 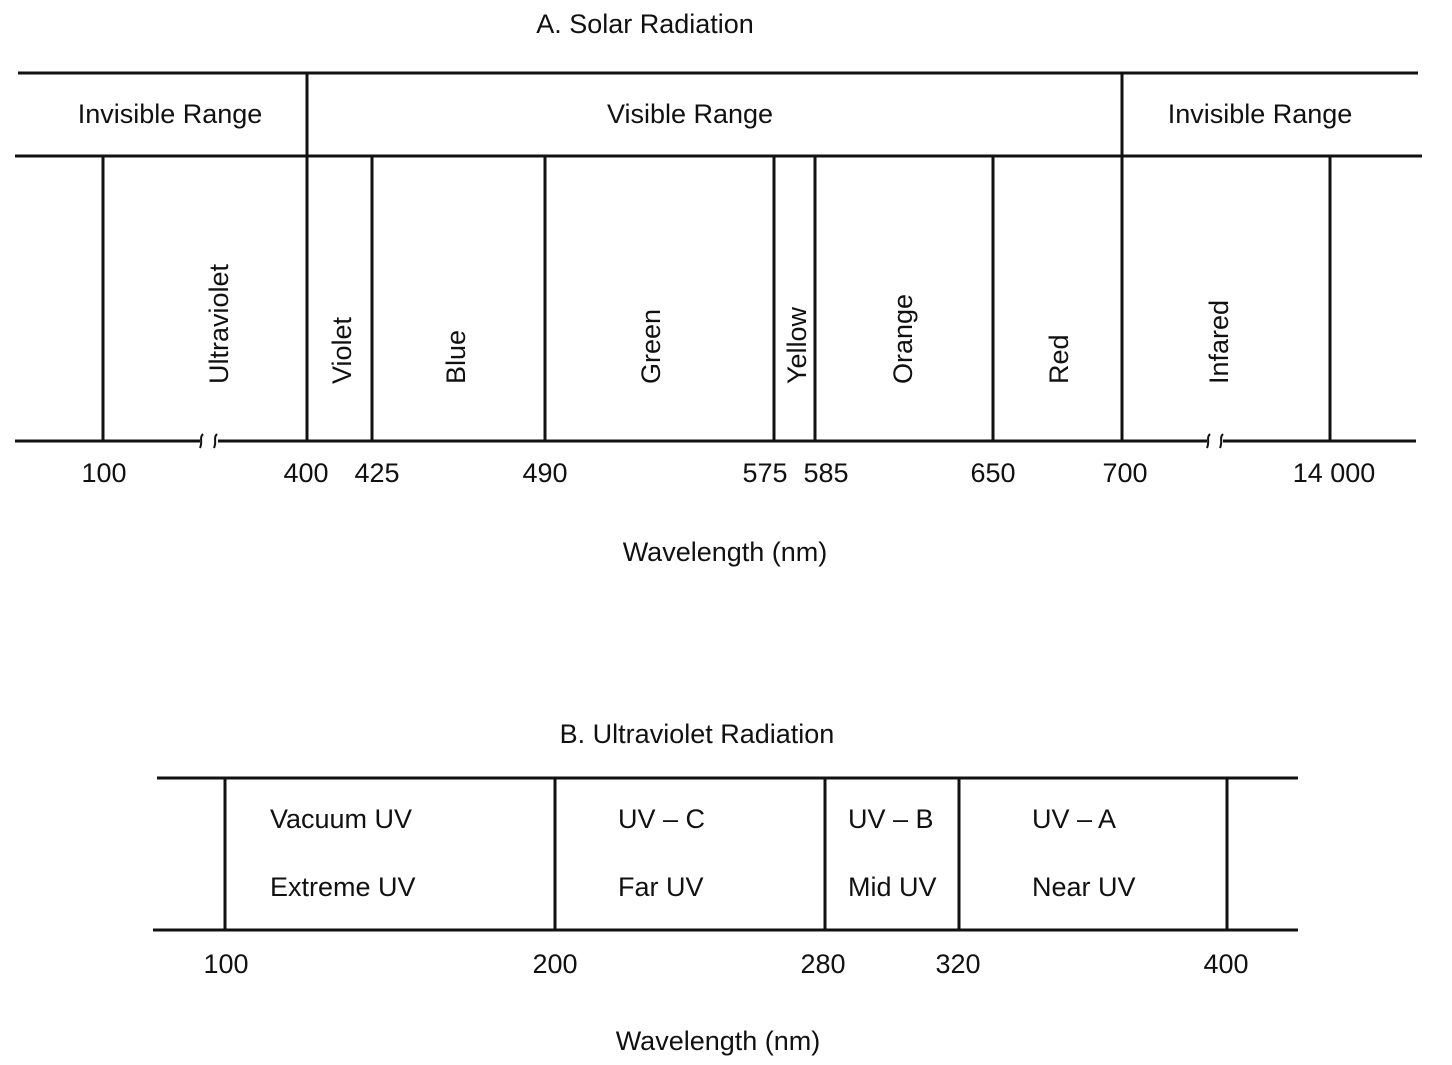 What do you see at coordinates (1124, 473) in the screenshot?
I see `tick-label-700: 700` at bounding box center [1124, 473].